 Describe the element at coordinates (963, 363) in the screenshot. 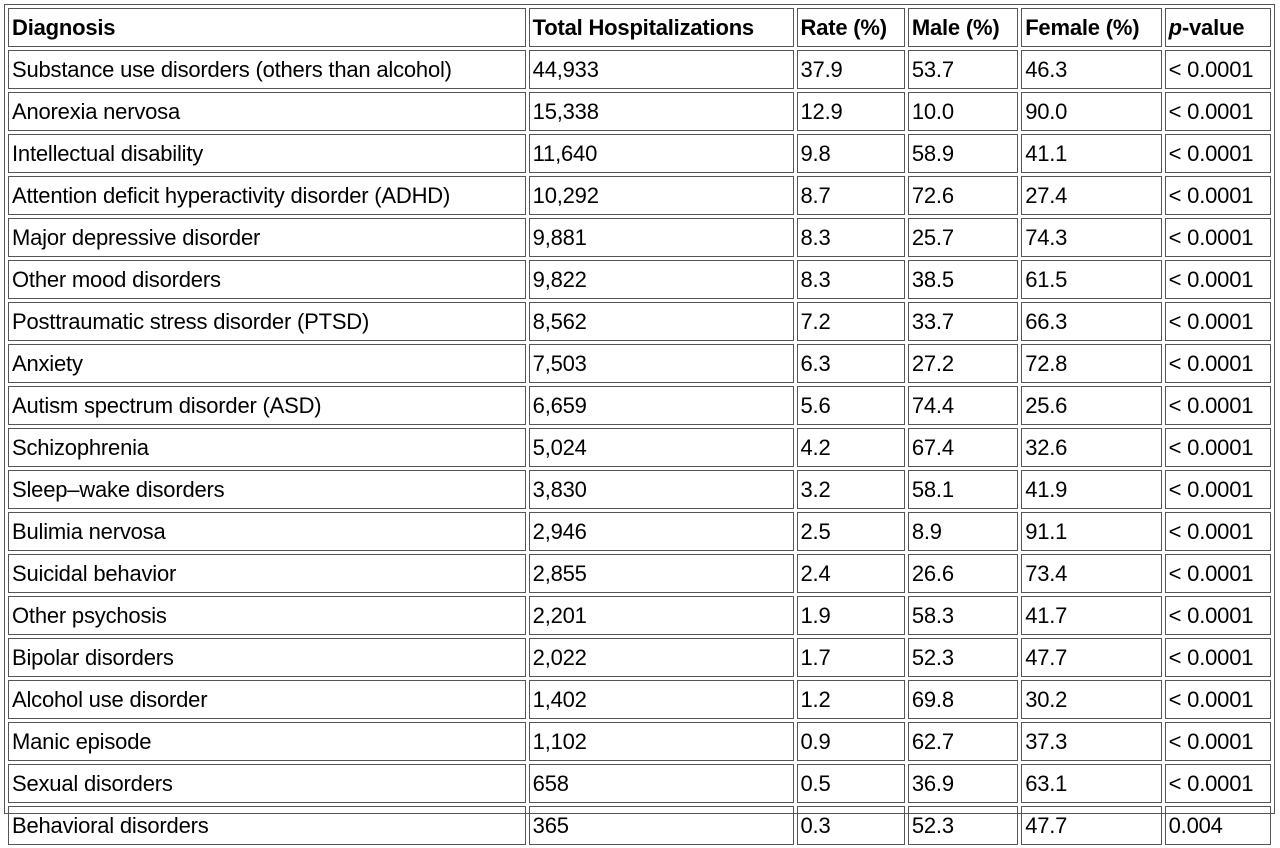

I see `cell-male: 27.2` at that location.